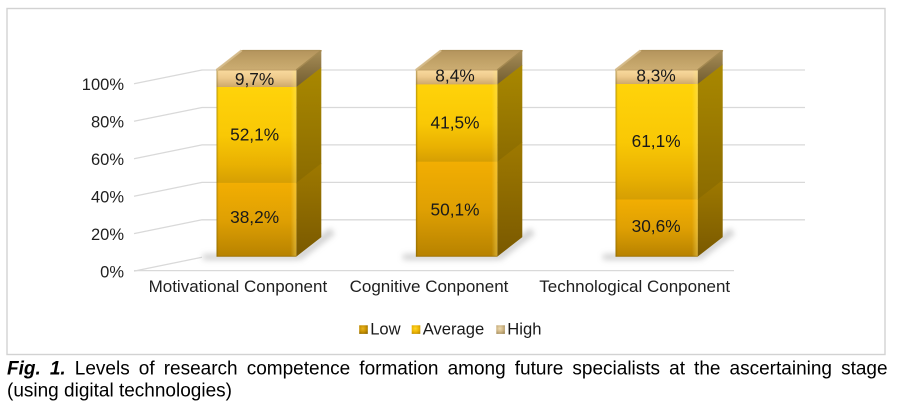  I want to click on svg-text: Average, so click(454, 328).